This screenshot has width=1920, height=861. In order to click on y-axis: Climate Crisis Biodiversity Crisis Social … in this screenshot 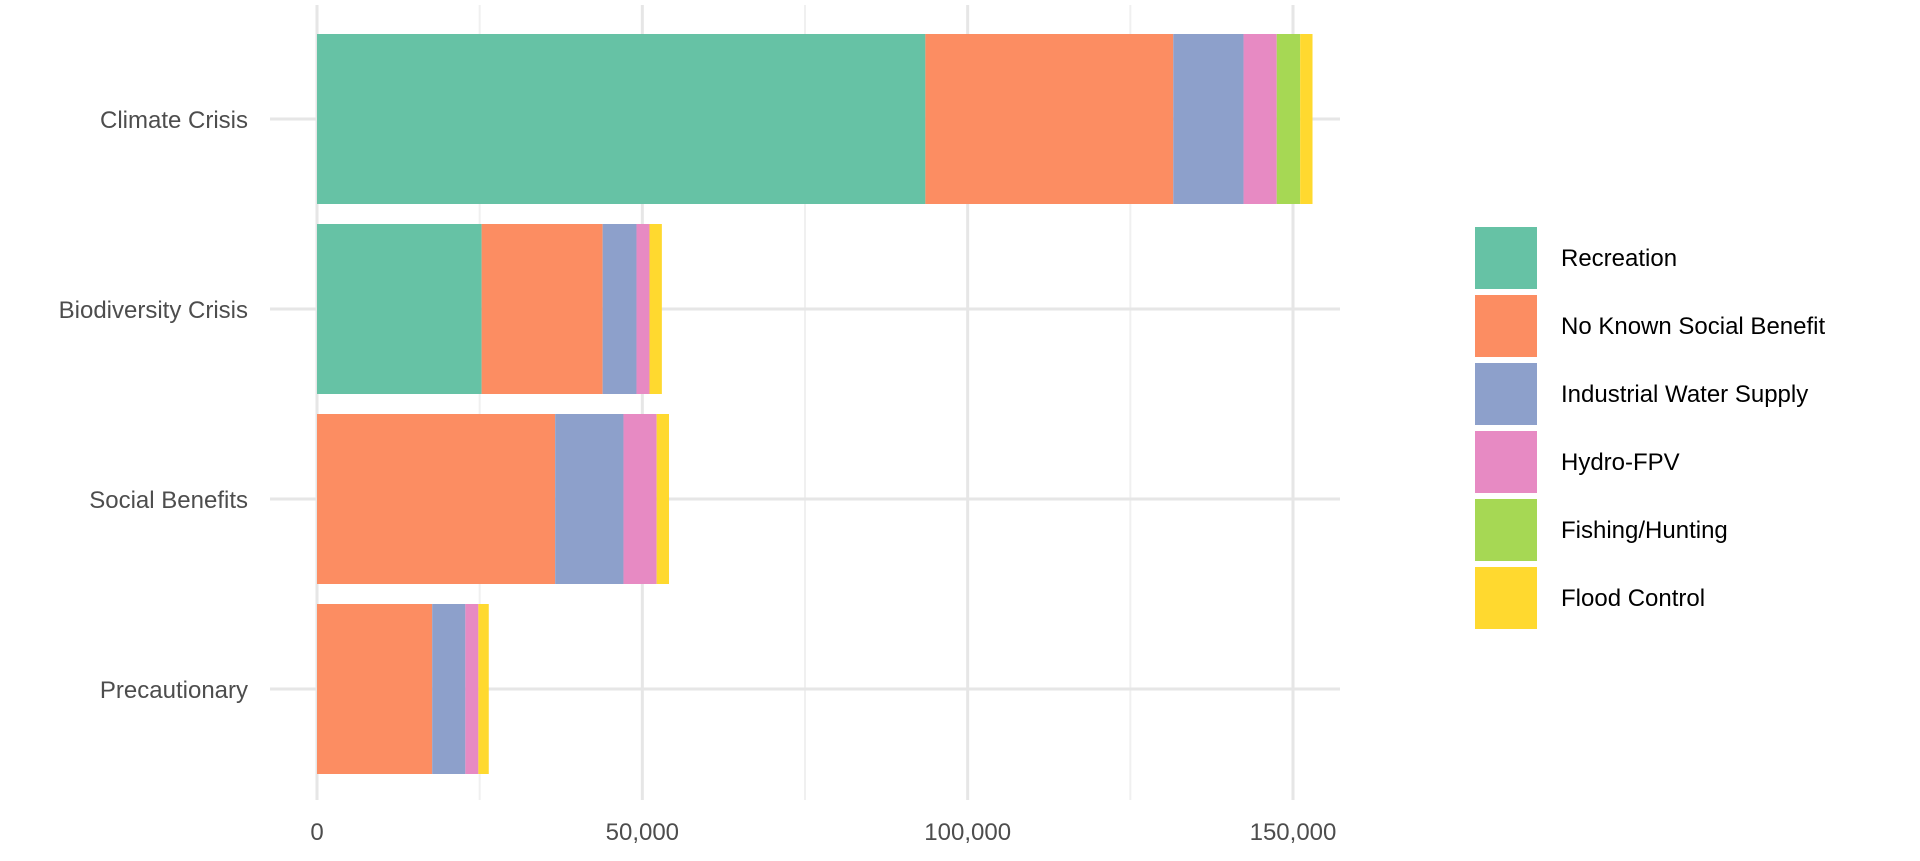, I will do `click(153, 405)`.